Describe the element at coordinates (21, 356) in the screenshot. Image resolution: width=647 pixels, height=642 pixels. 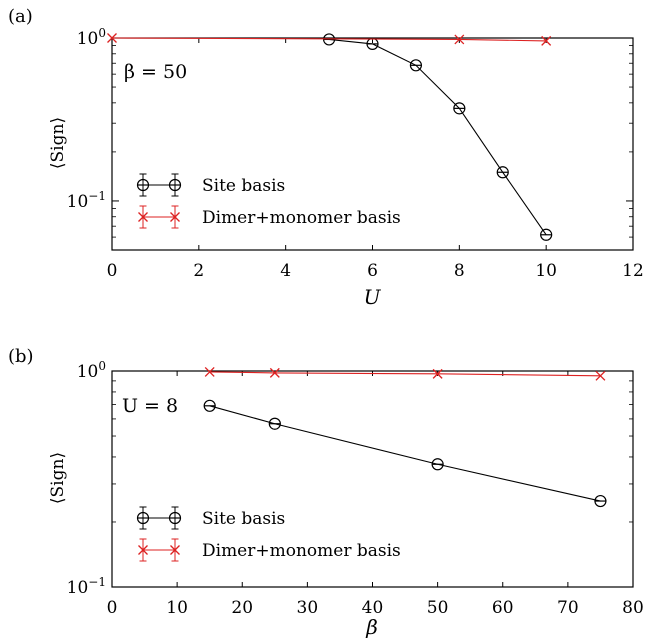
I see `panel-label: (b)` at that location.